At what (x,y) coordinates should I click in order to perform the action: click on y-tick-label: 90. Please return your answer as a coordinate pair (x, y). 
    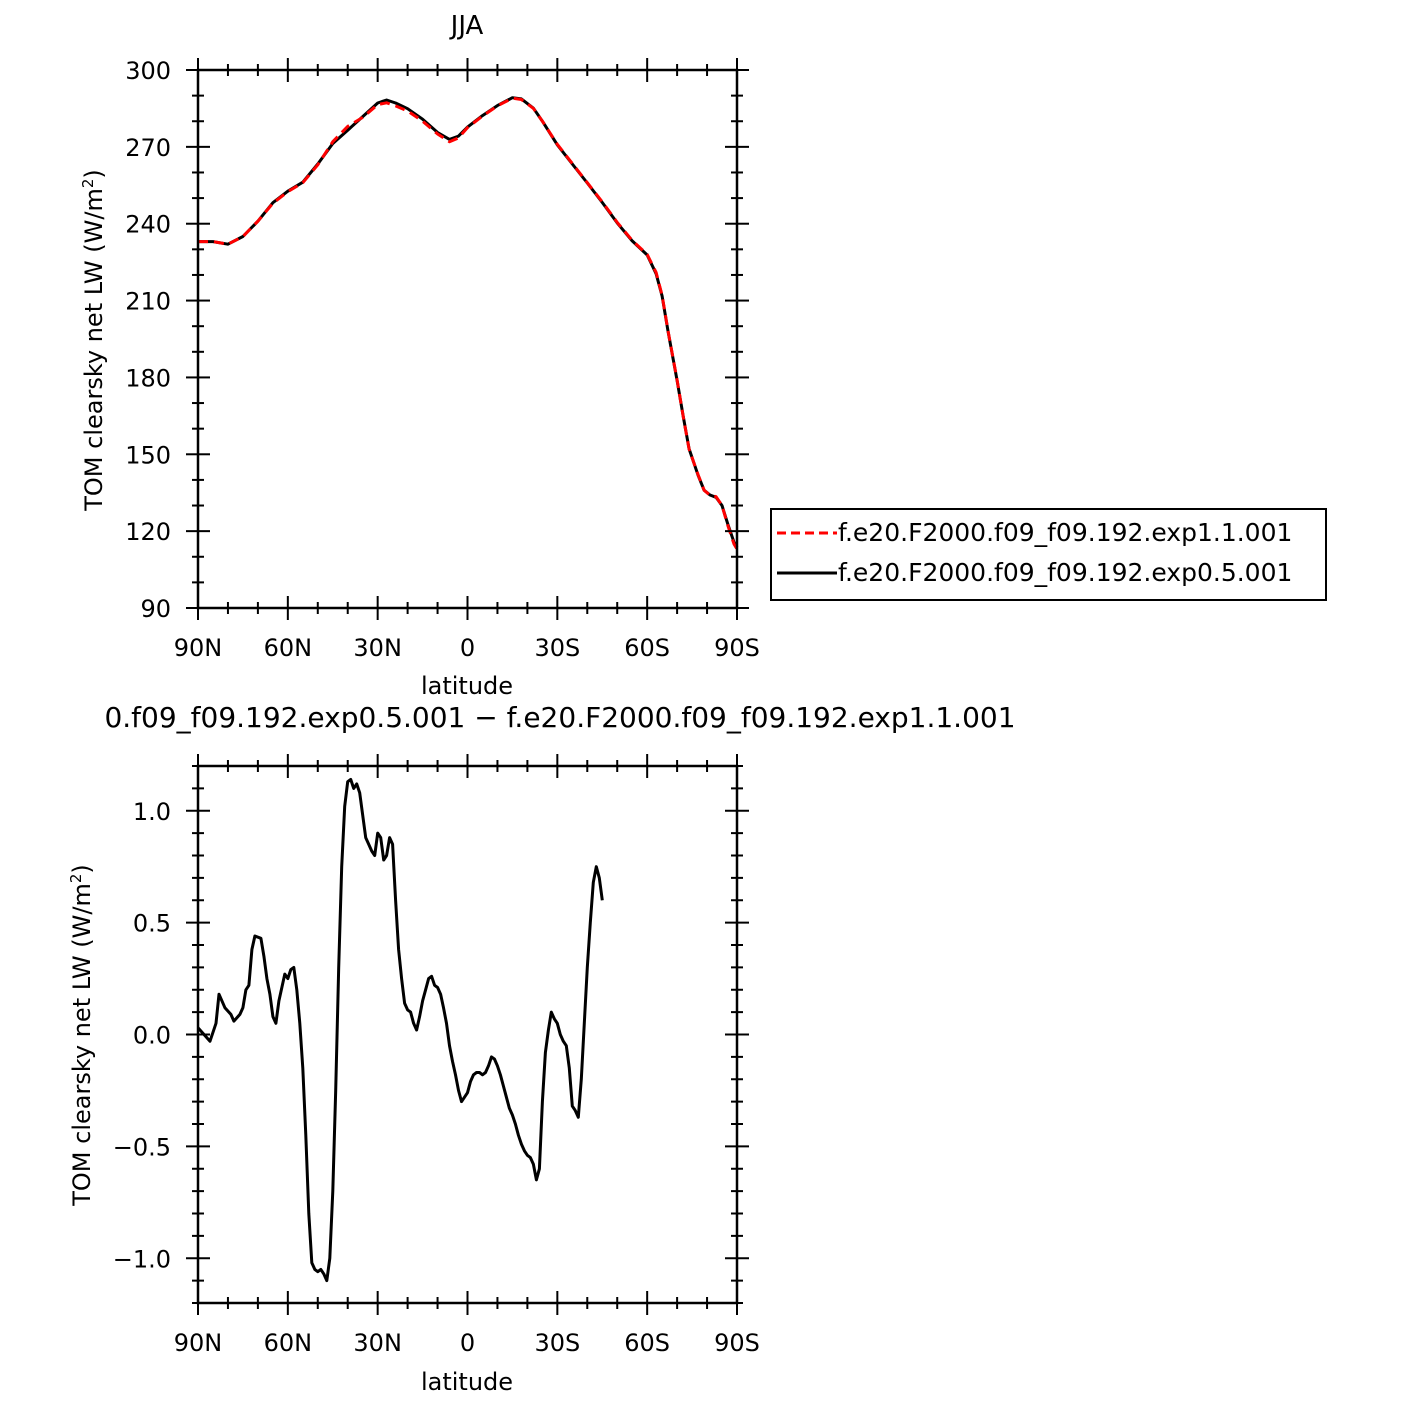
    Looking at the image, I should click on (155, 609).